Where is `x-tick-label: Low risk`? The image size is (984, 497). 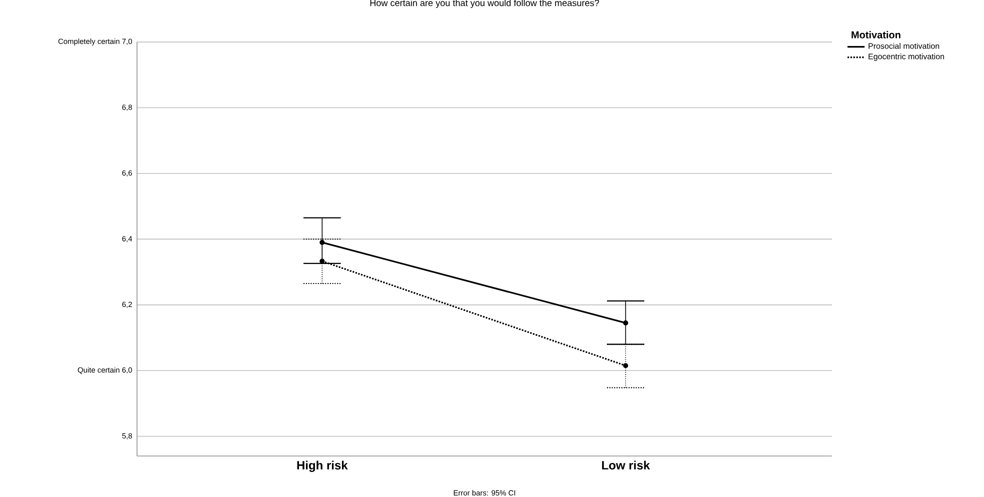
x-tick-label: Low risk is located at coordinates (626, 465).